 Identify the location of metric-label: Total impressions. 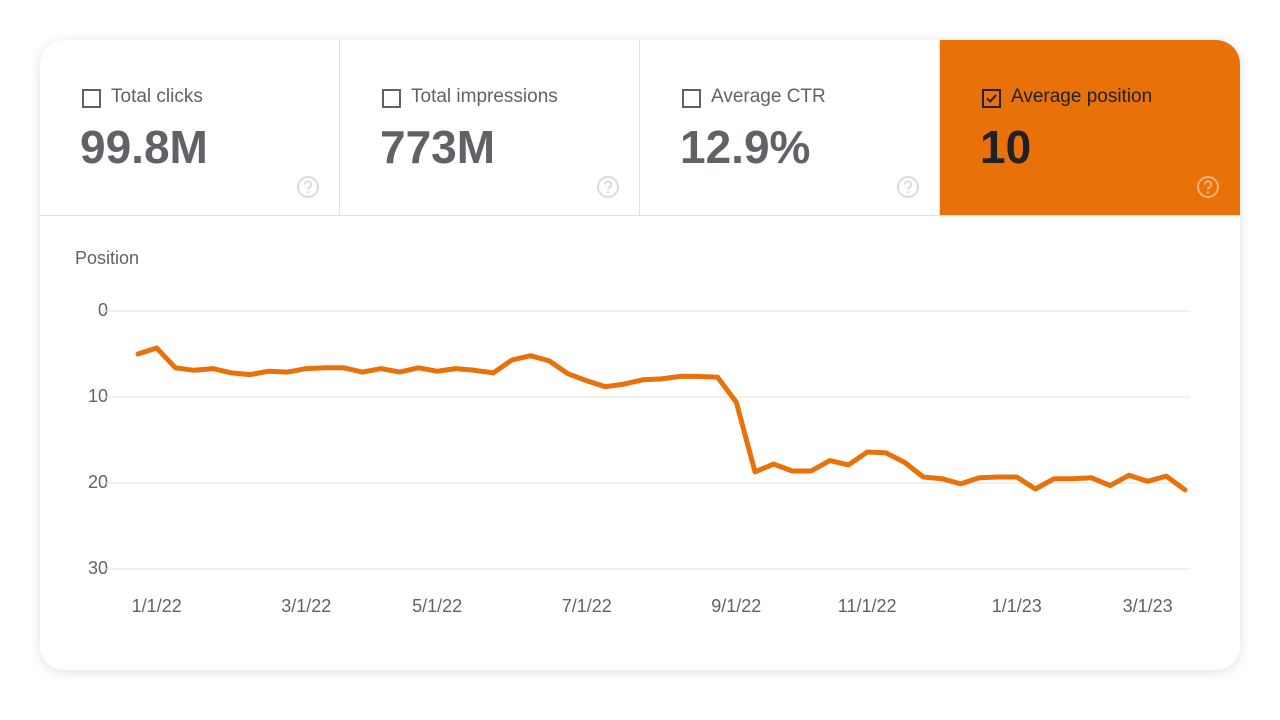
(484, 96).